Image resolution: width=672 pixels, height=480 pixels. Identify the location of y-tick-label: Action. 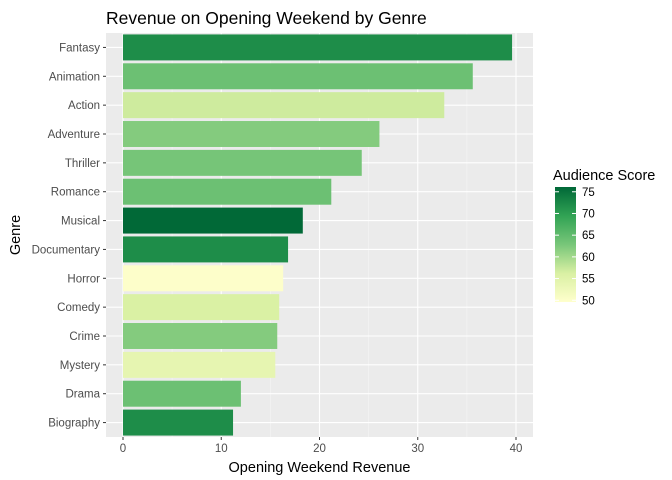
(84, 106).